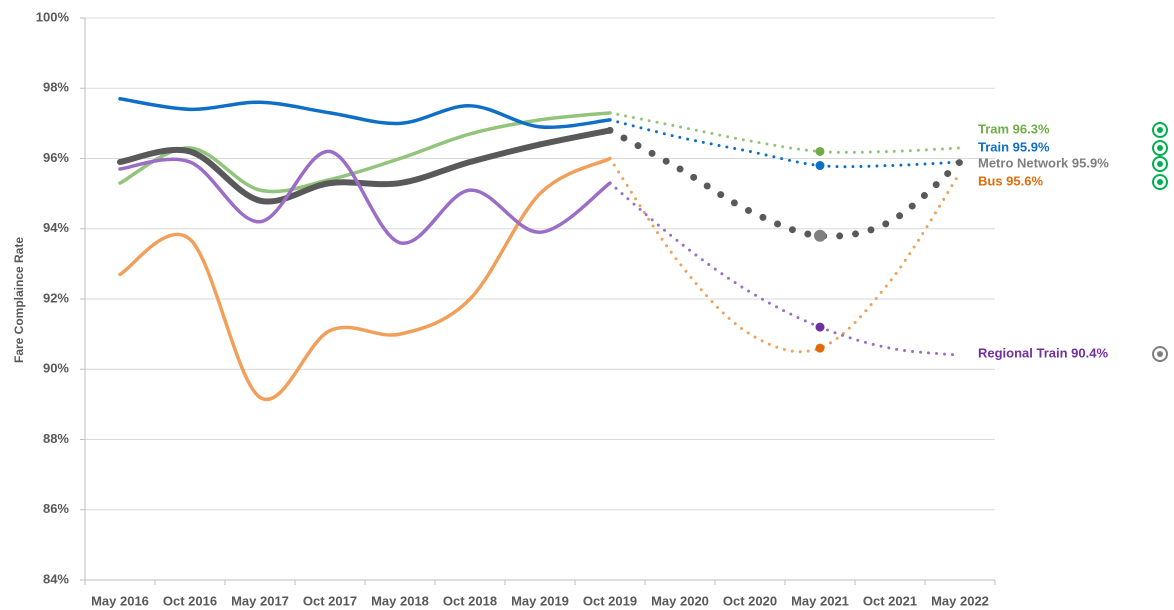 The height and width of the screenshot is (610, 1174). What do you see at coordinates (53, 16) in the screenshot?
I see `y-tick-label: 100%` at bounding box center [53, 16].